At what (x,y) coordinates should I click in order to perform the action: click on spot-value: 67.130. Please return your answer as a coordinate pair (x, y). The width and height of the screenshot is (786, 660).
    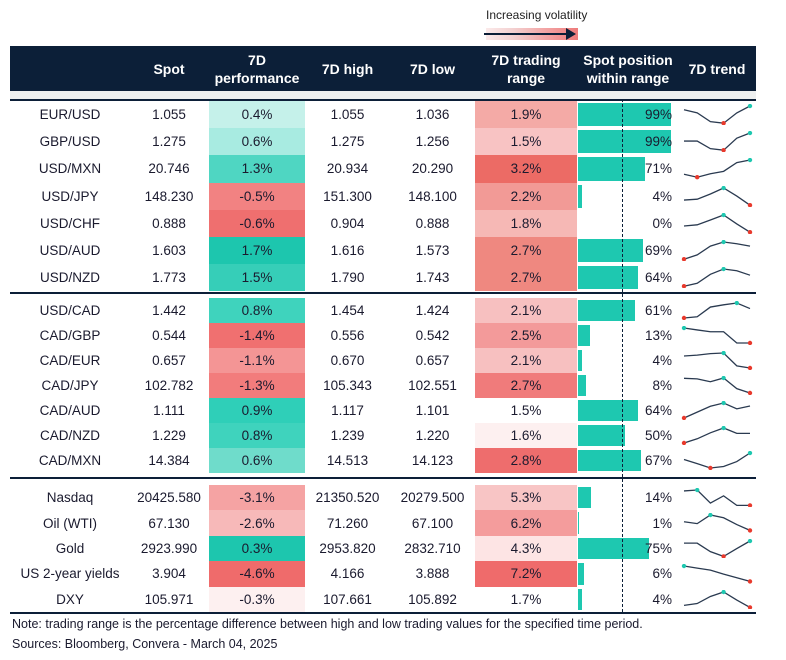
    Looking at the image, I should click on (169, 523).